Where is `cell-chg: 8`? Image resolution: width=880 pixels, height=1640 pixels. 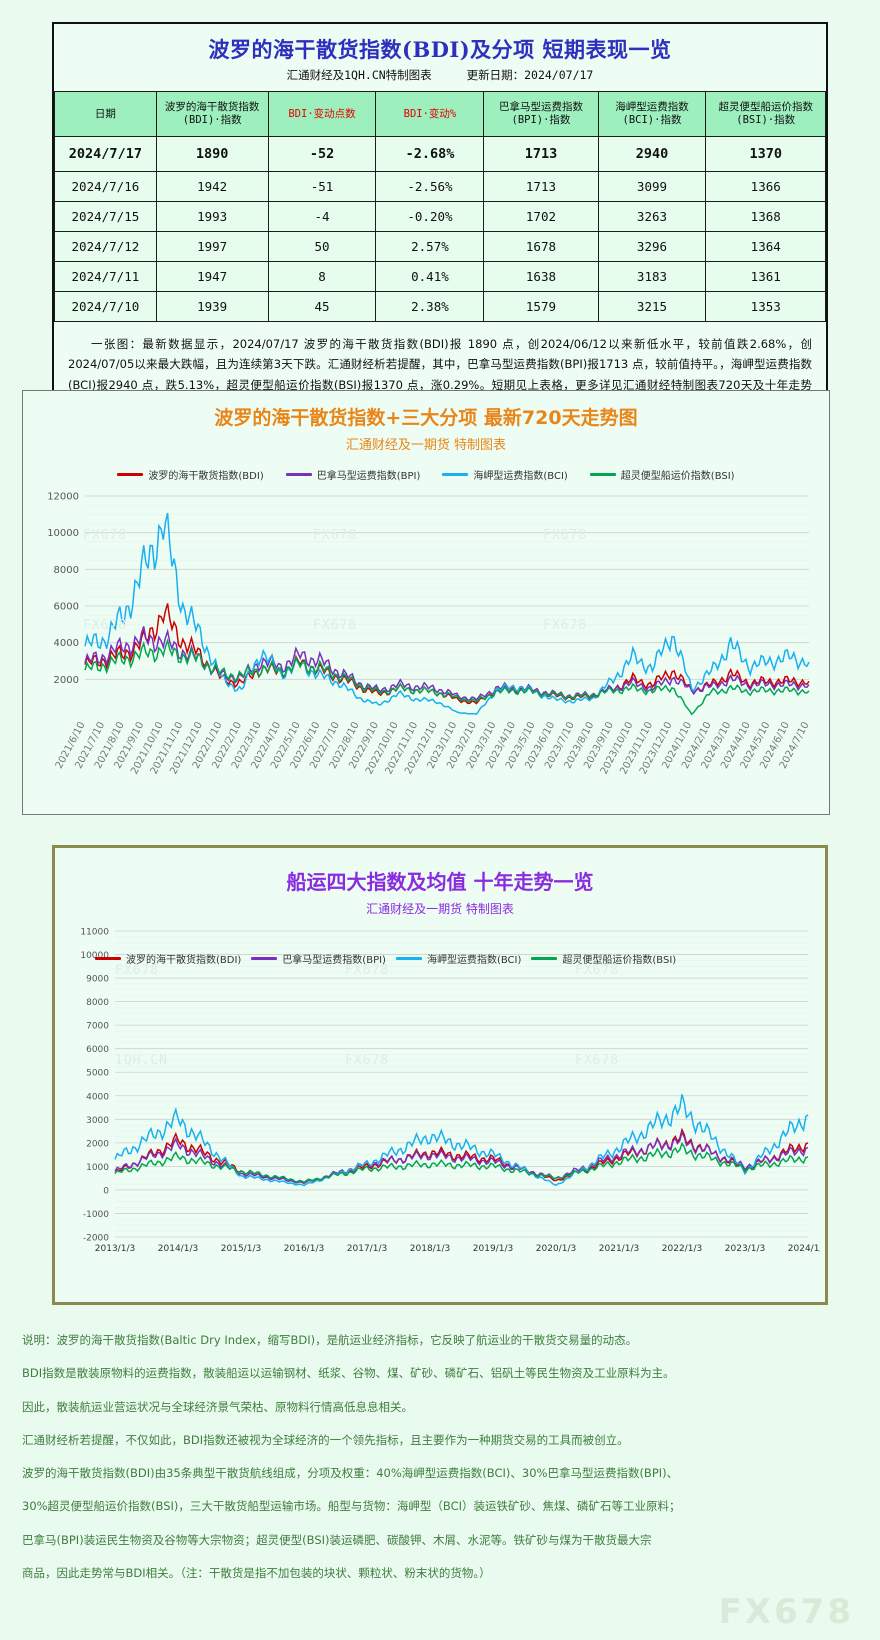 cell-chg: 8 is located at coordinates (322, 277).